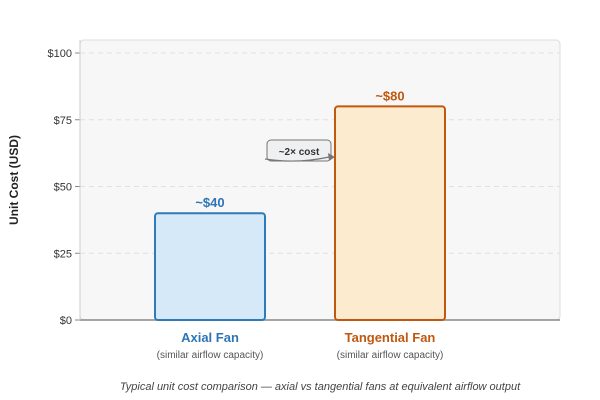  Describe the element at coordinates (331, 157) in the screenshot. I see `annotation-arrowhead` at that location.